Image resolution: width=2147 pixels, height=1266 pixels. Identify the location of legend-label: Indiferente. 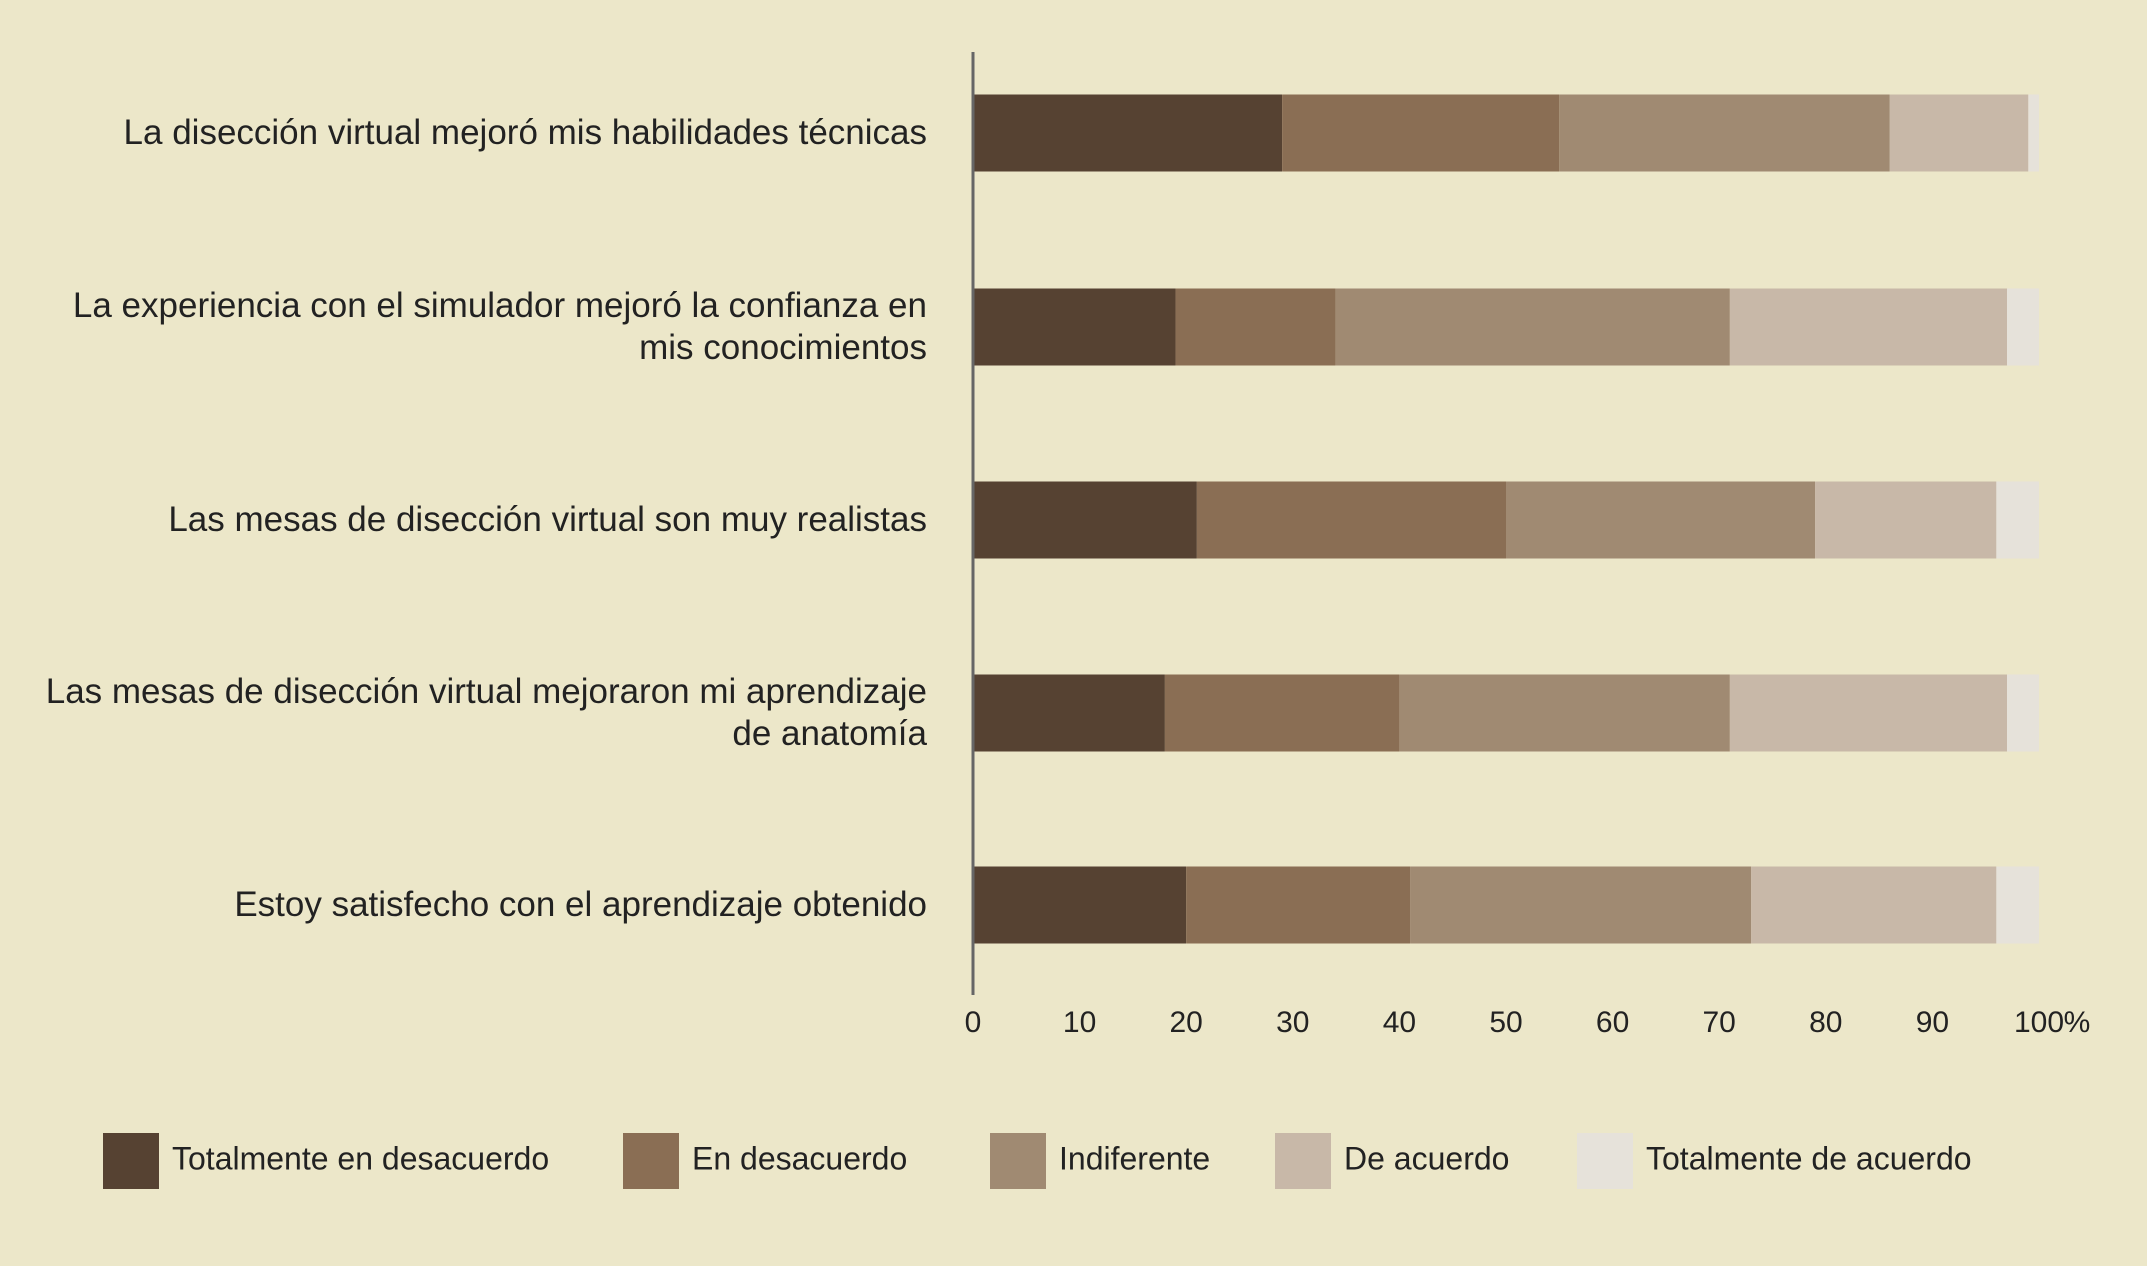
(1134, 1158).